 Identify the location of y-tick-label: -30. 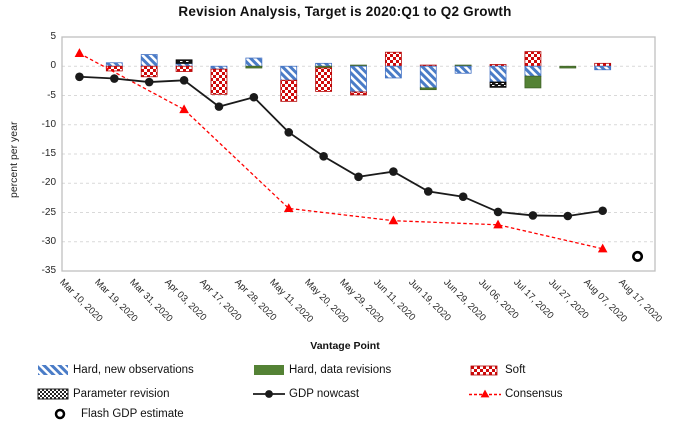
(48, 241).